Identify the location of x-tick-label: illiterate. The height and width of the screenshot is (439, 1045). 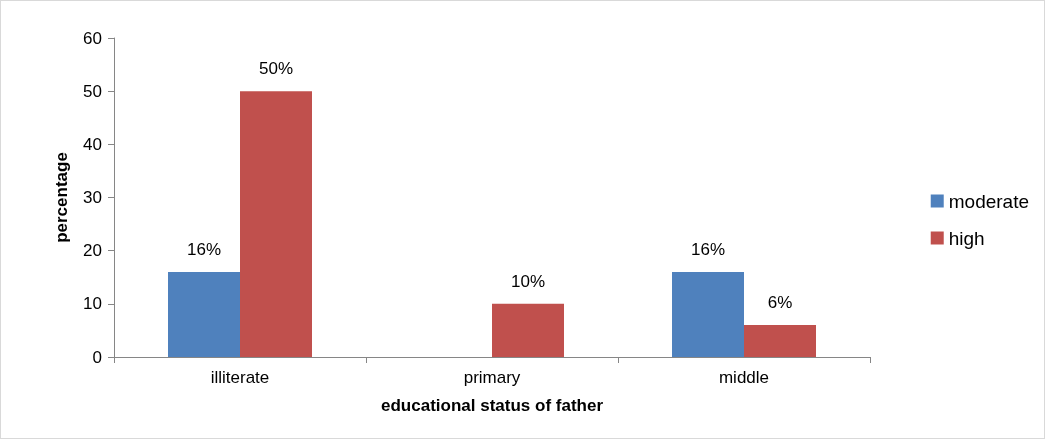
(240, 377).